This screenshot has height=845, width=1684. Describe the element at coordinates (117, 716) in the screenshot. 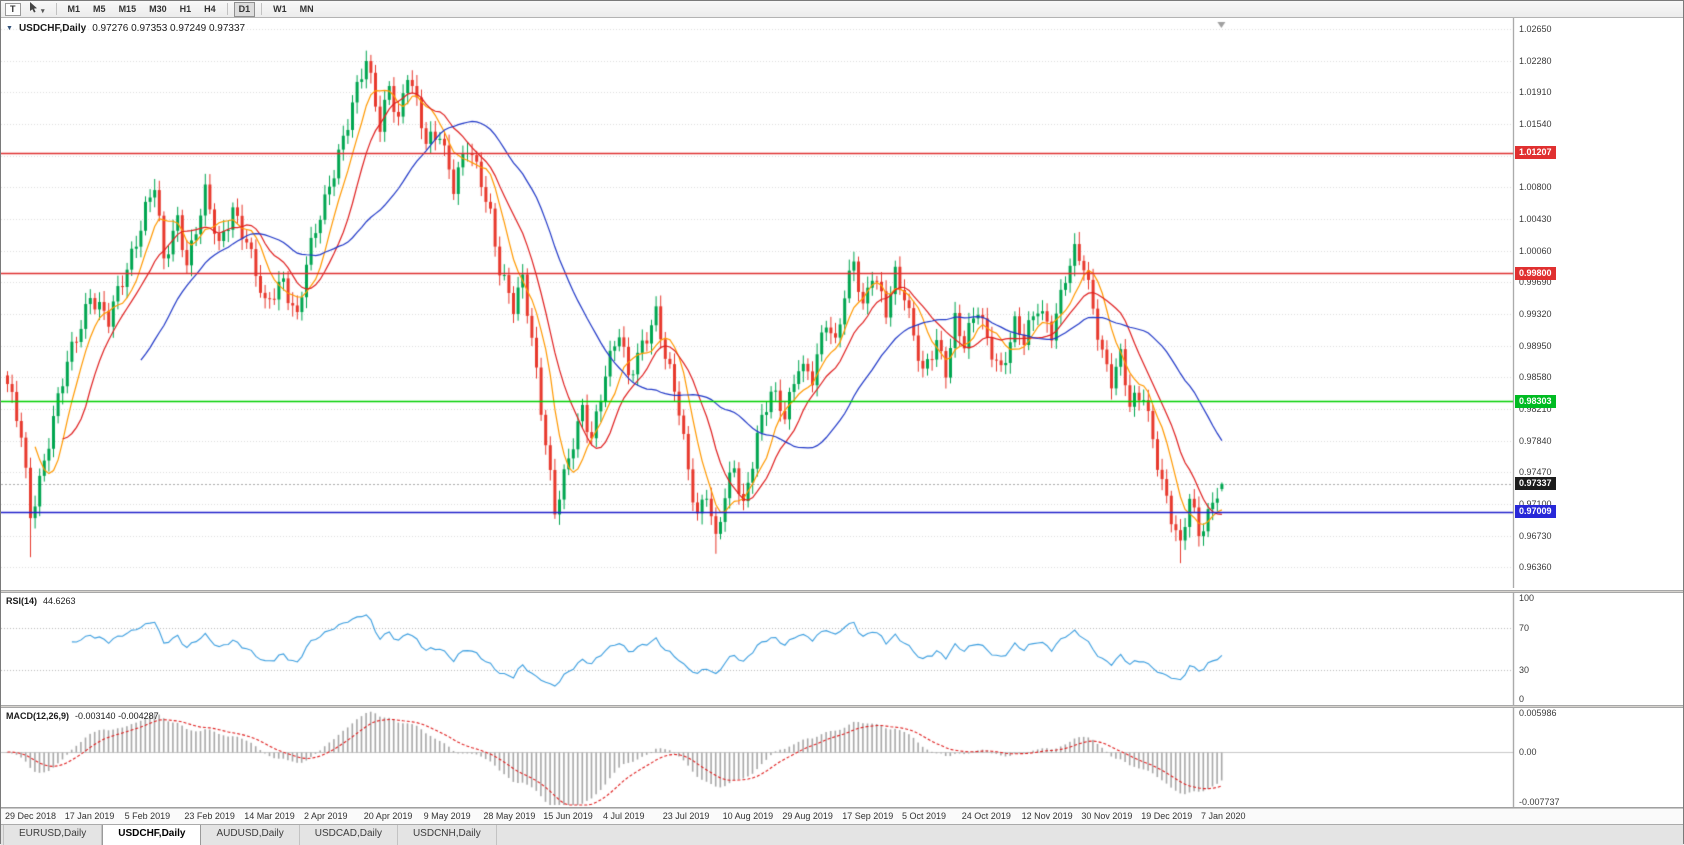

I see `macd-values: -0.003140 -0.004287` at that location.